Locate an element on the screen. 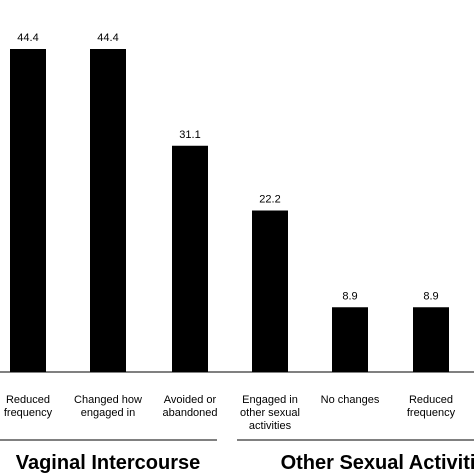  category-label-4-line-0: No changes is located at coordinates (350, 400).